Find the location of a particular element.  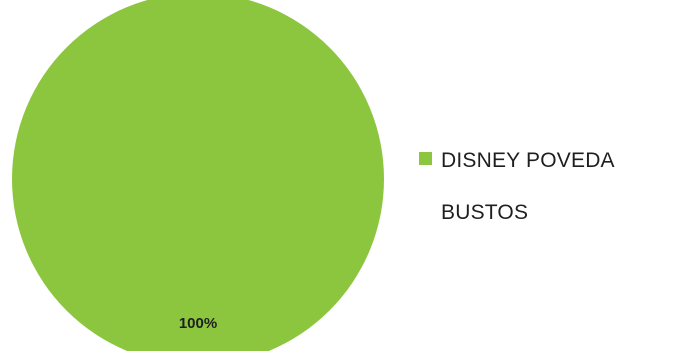

legend: DISNEY POVEDA BUSTOS is located at coordinates (517, 186).